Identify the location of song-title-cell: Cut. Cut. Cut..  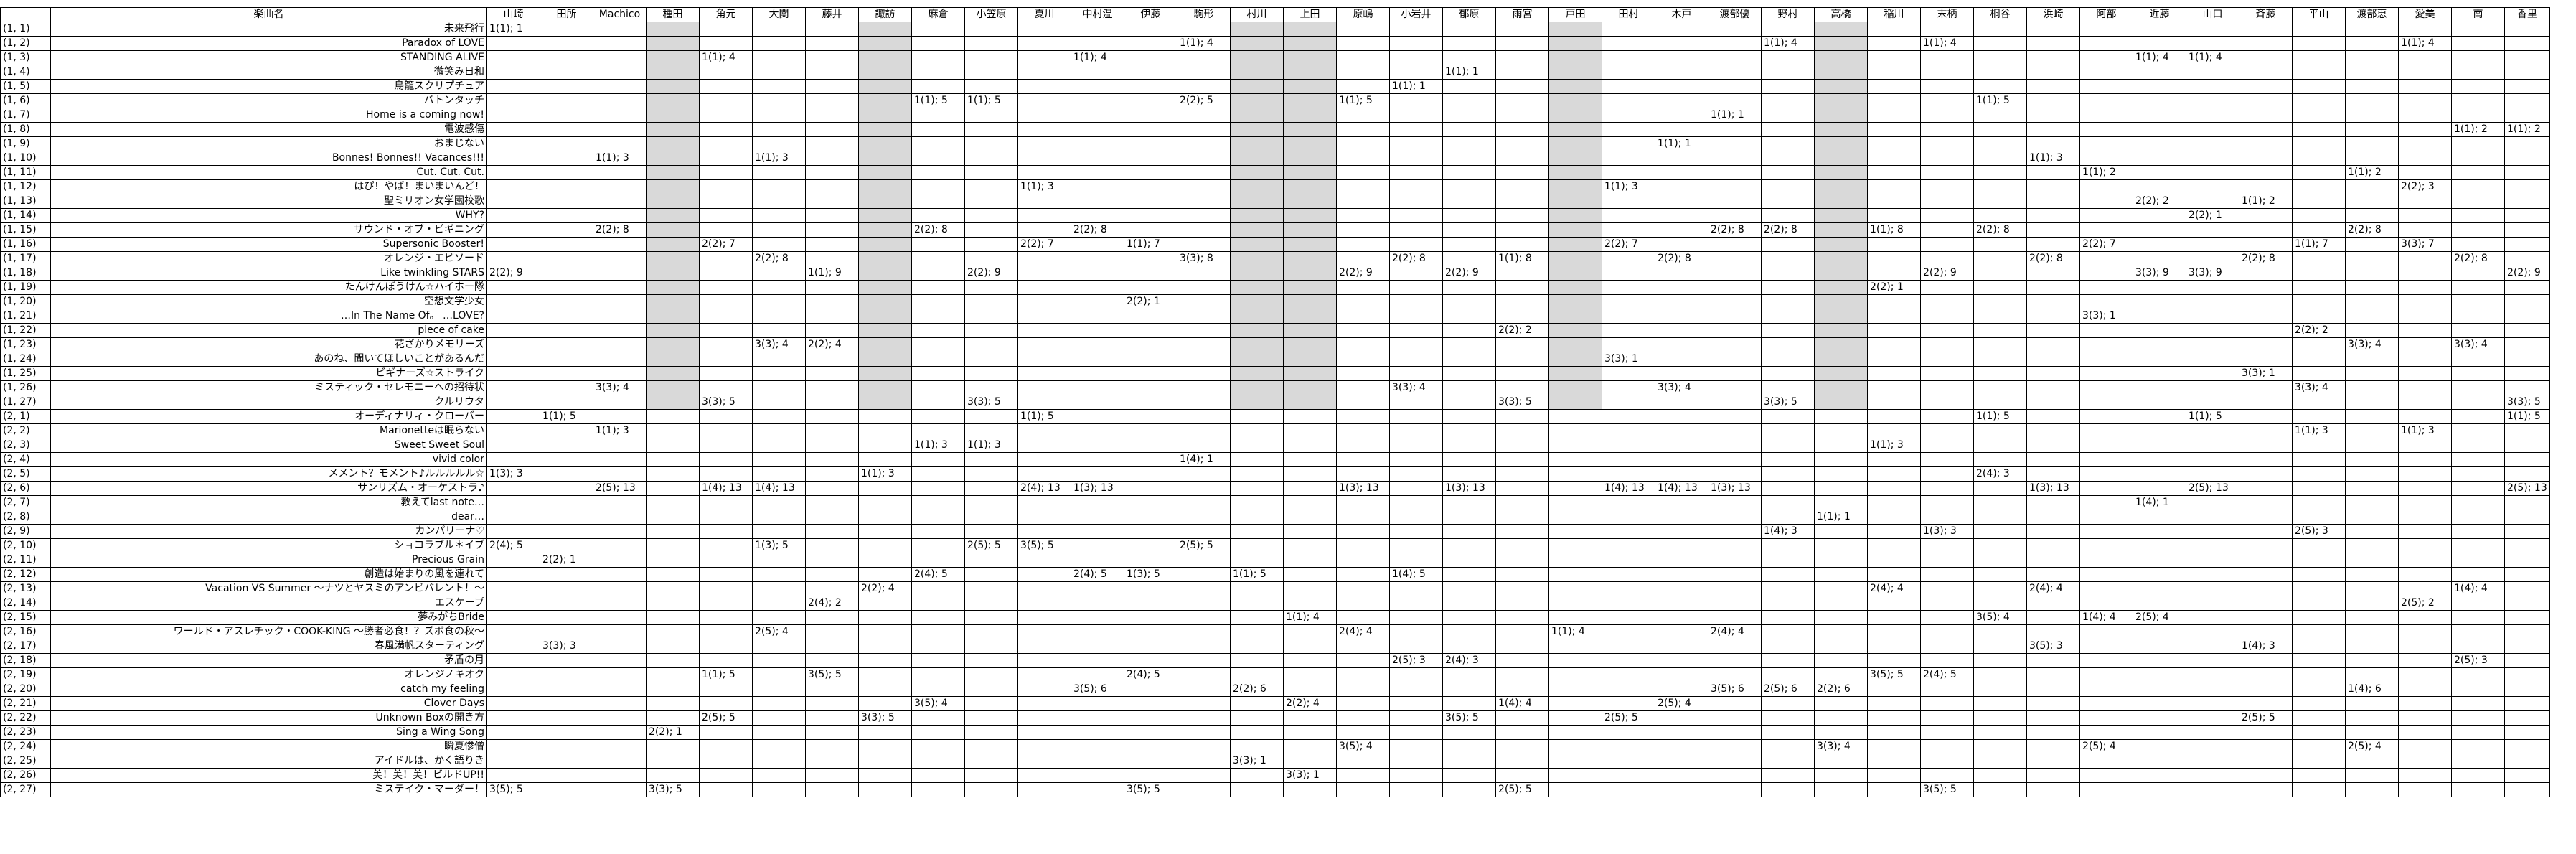
(268, 172).